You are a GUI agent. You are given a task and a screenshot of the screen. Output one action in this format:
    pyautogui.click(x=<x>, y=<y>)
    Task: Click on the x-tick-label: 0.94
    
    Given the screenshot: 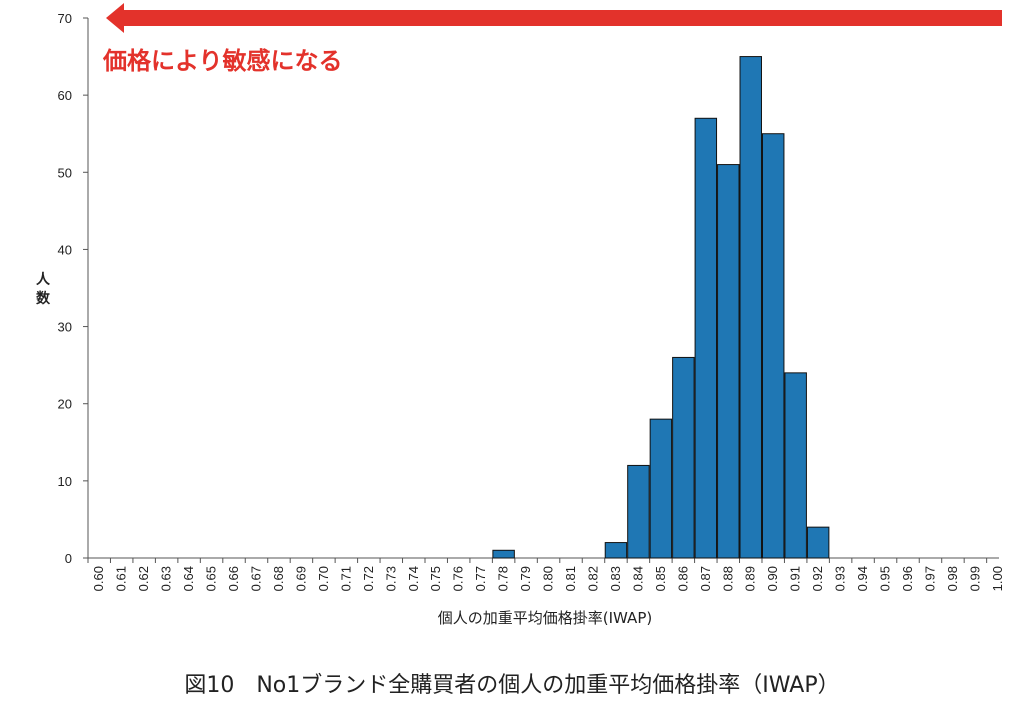 What is the action you would take?
    pyautogui.click(x=862, y=578)
    